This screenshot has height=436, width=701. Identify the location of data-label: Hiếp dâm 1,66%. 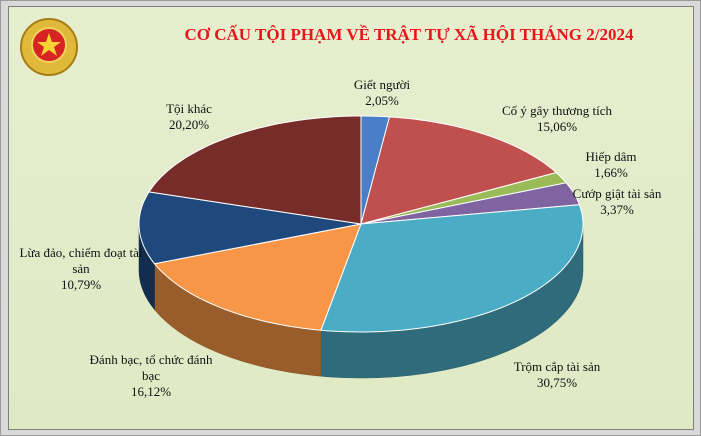
(611, 165).